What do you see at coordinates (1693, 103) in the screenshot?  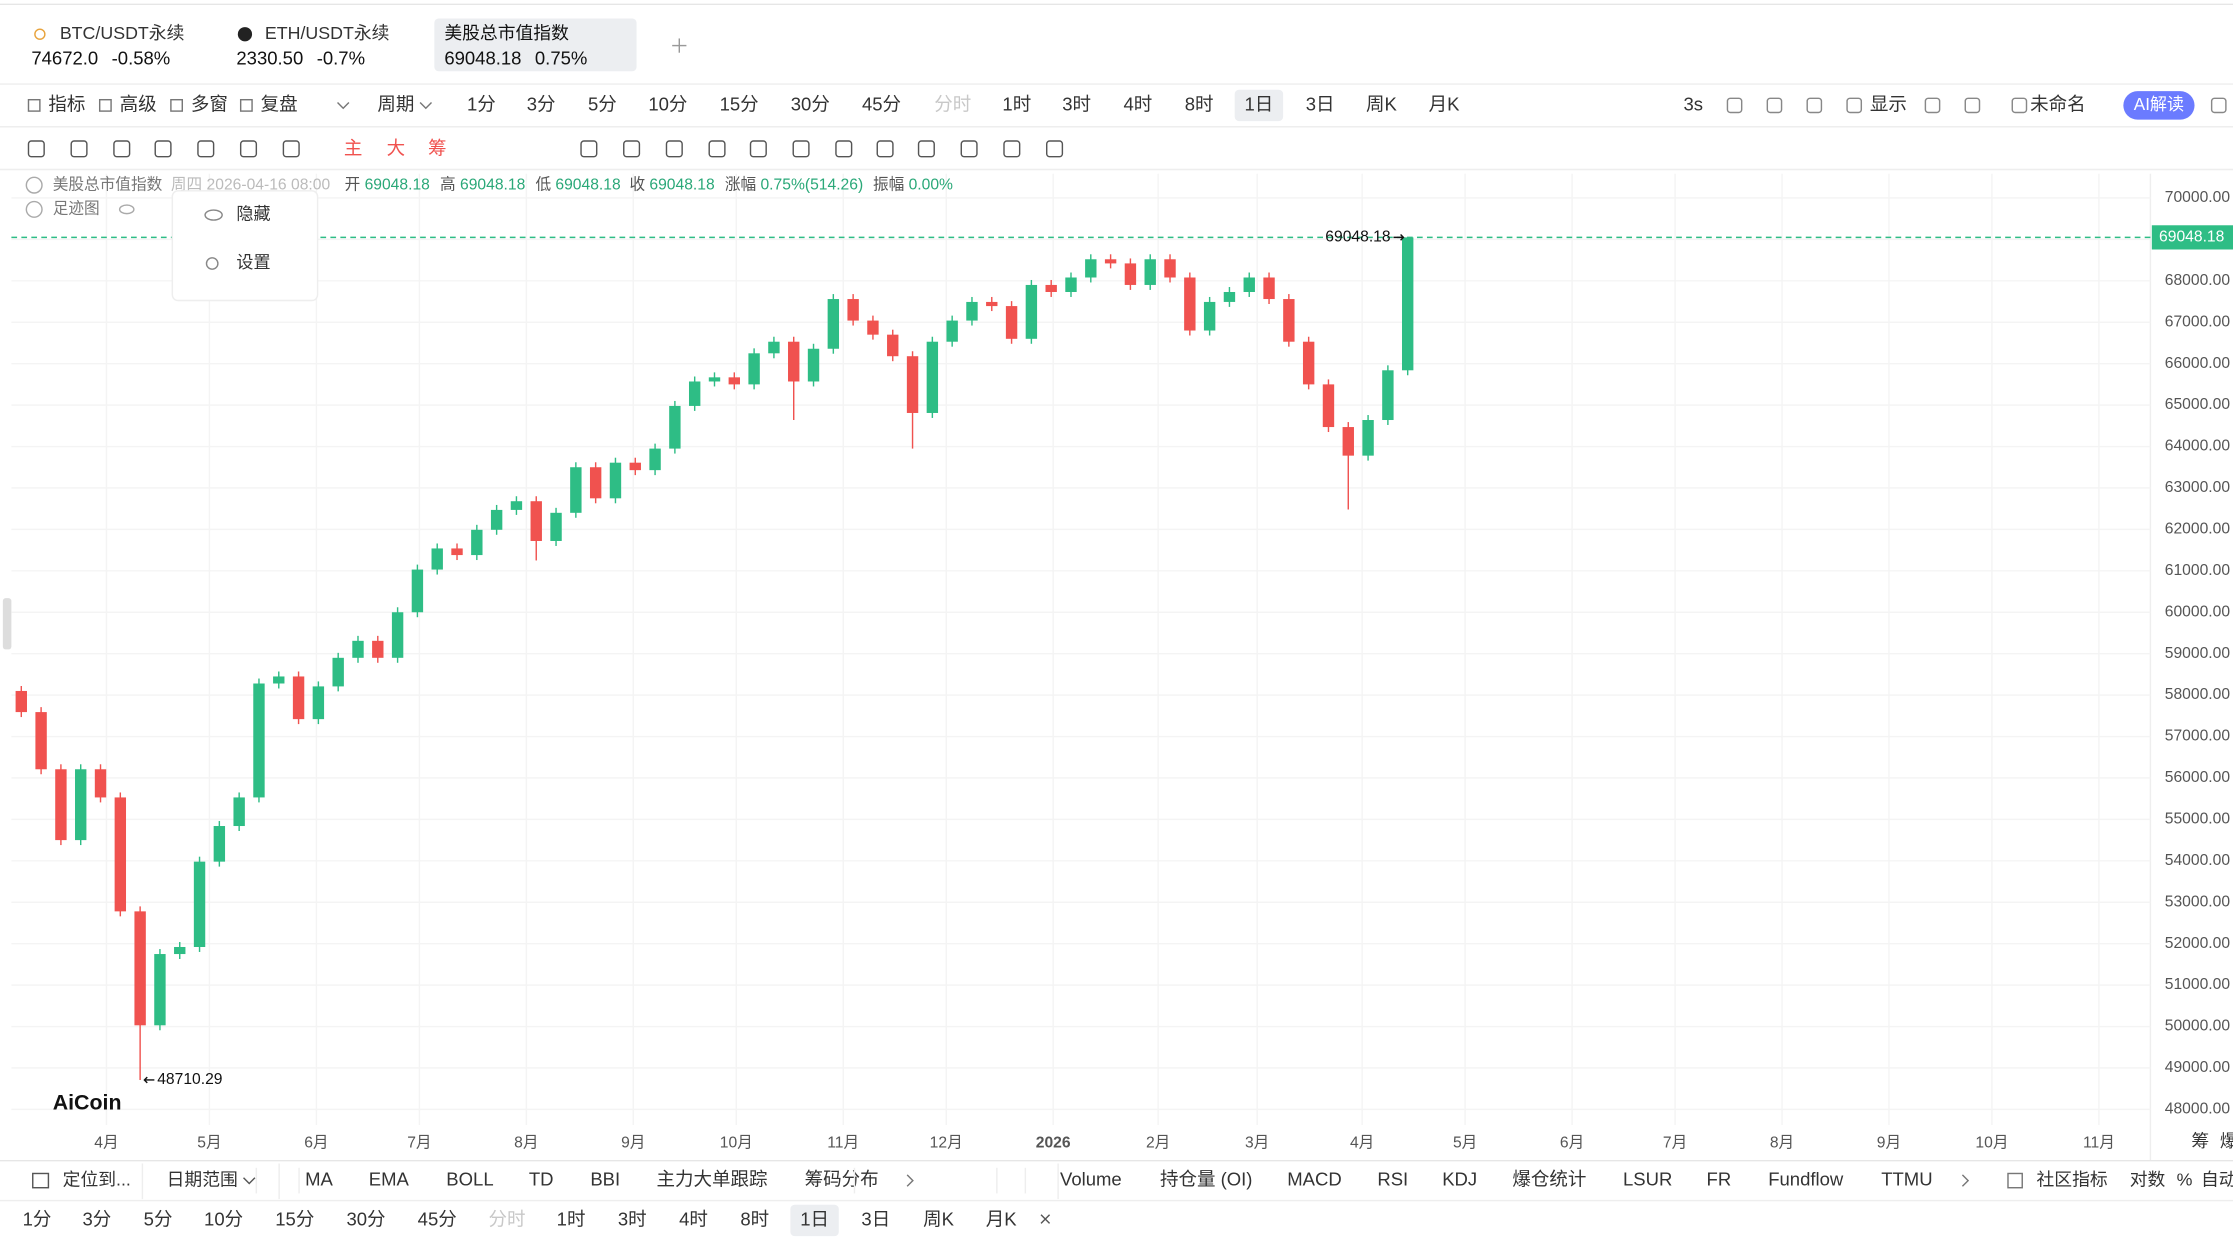 I see `toolbar-item: 3s` at bounding box center [1693, 103].